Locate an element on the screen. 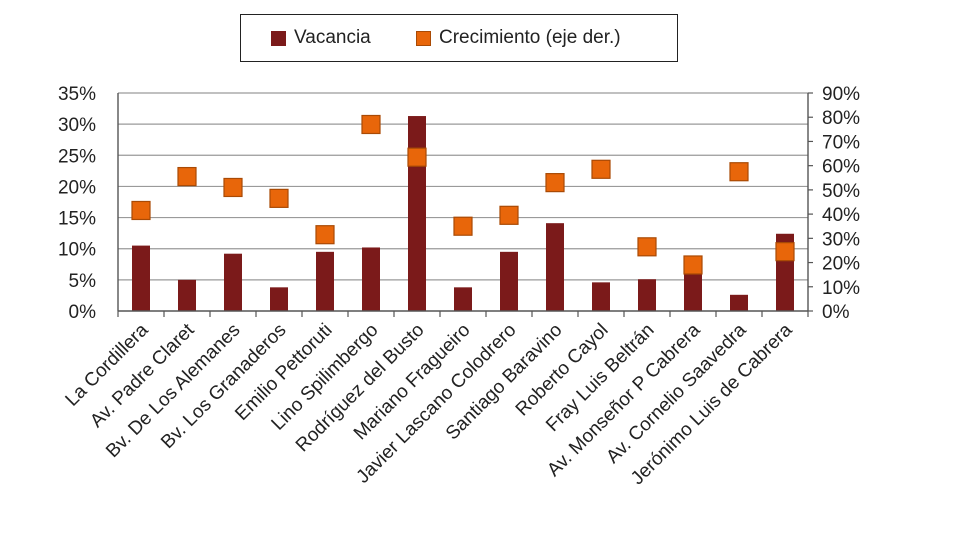 The width and height of the screenshot is (960, 541). legend: Vacancia Crecimiento (eje der.) is located at coordinates (459, 38).